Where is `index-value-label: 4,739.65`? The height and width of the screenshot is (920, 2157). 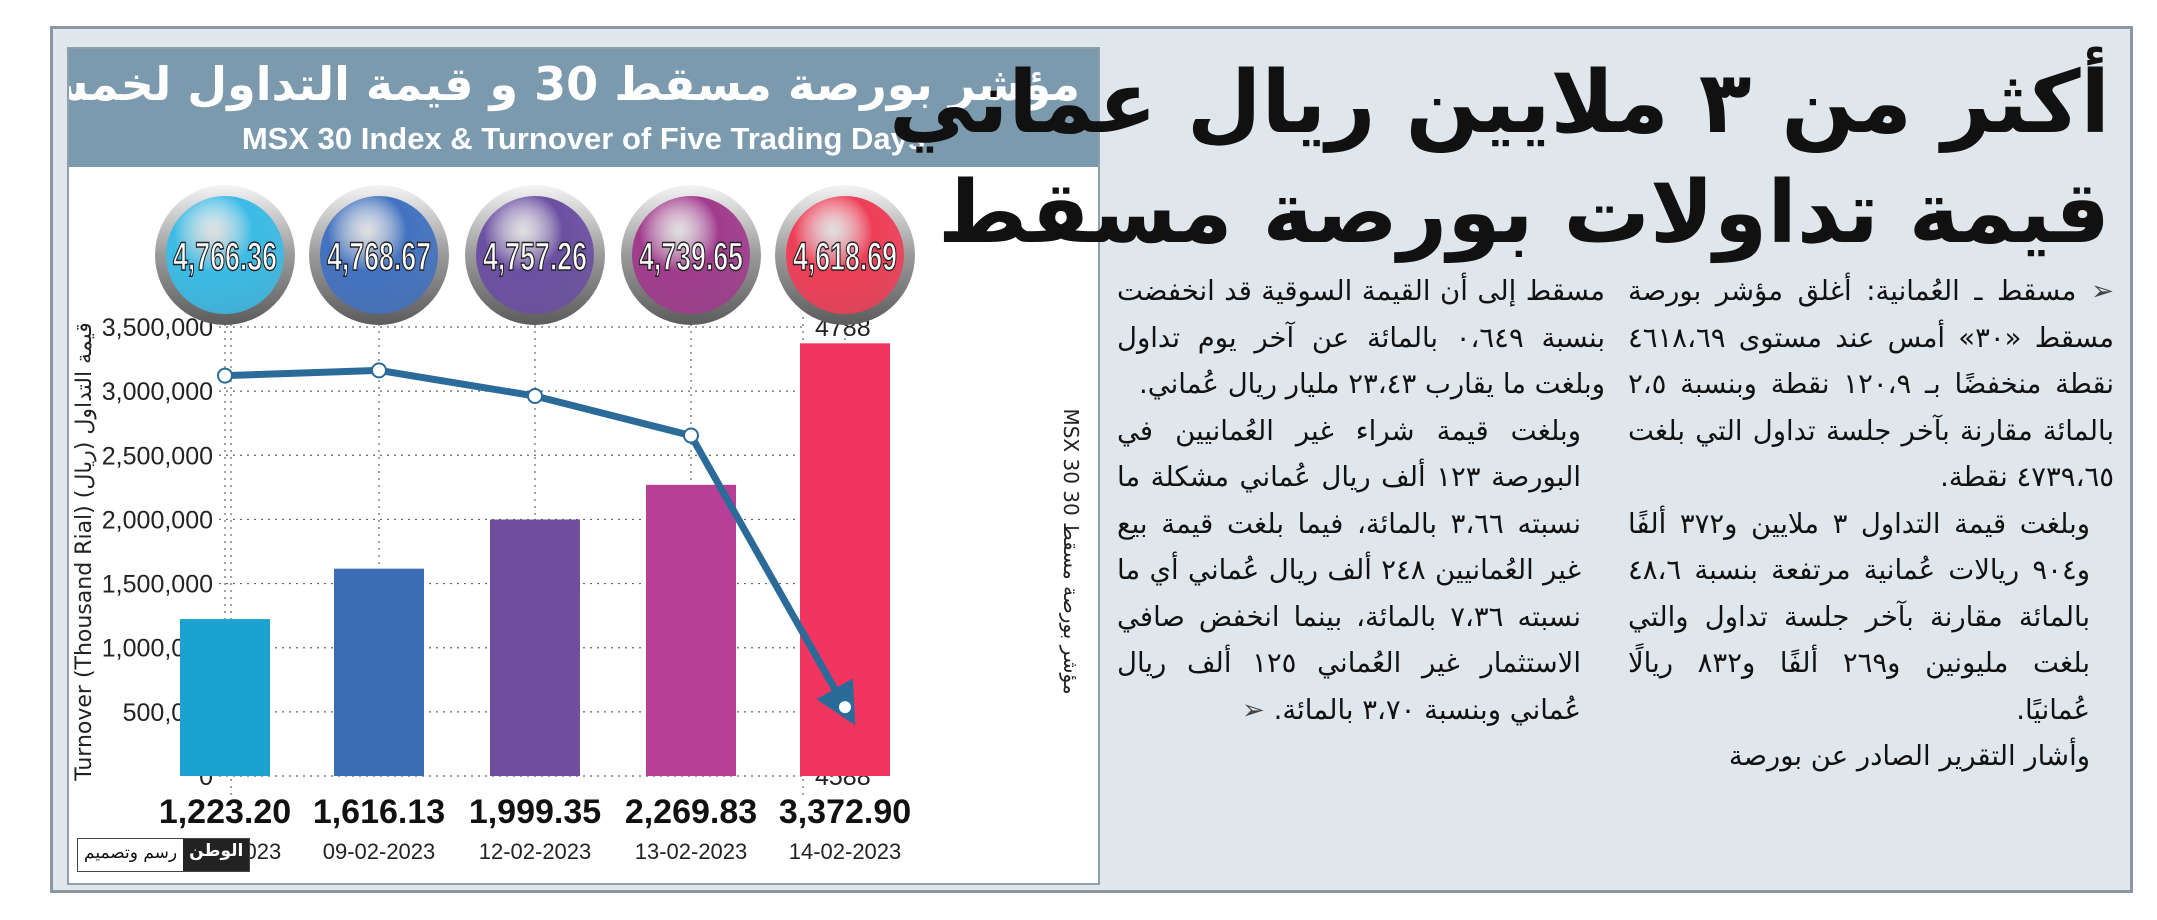
index-value-label: 4,739.65 is located at coordinates (691, 257).